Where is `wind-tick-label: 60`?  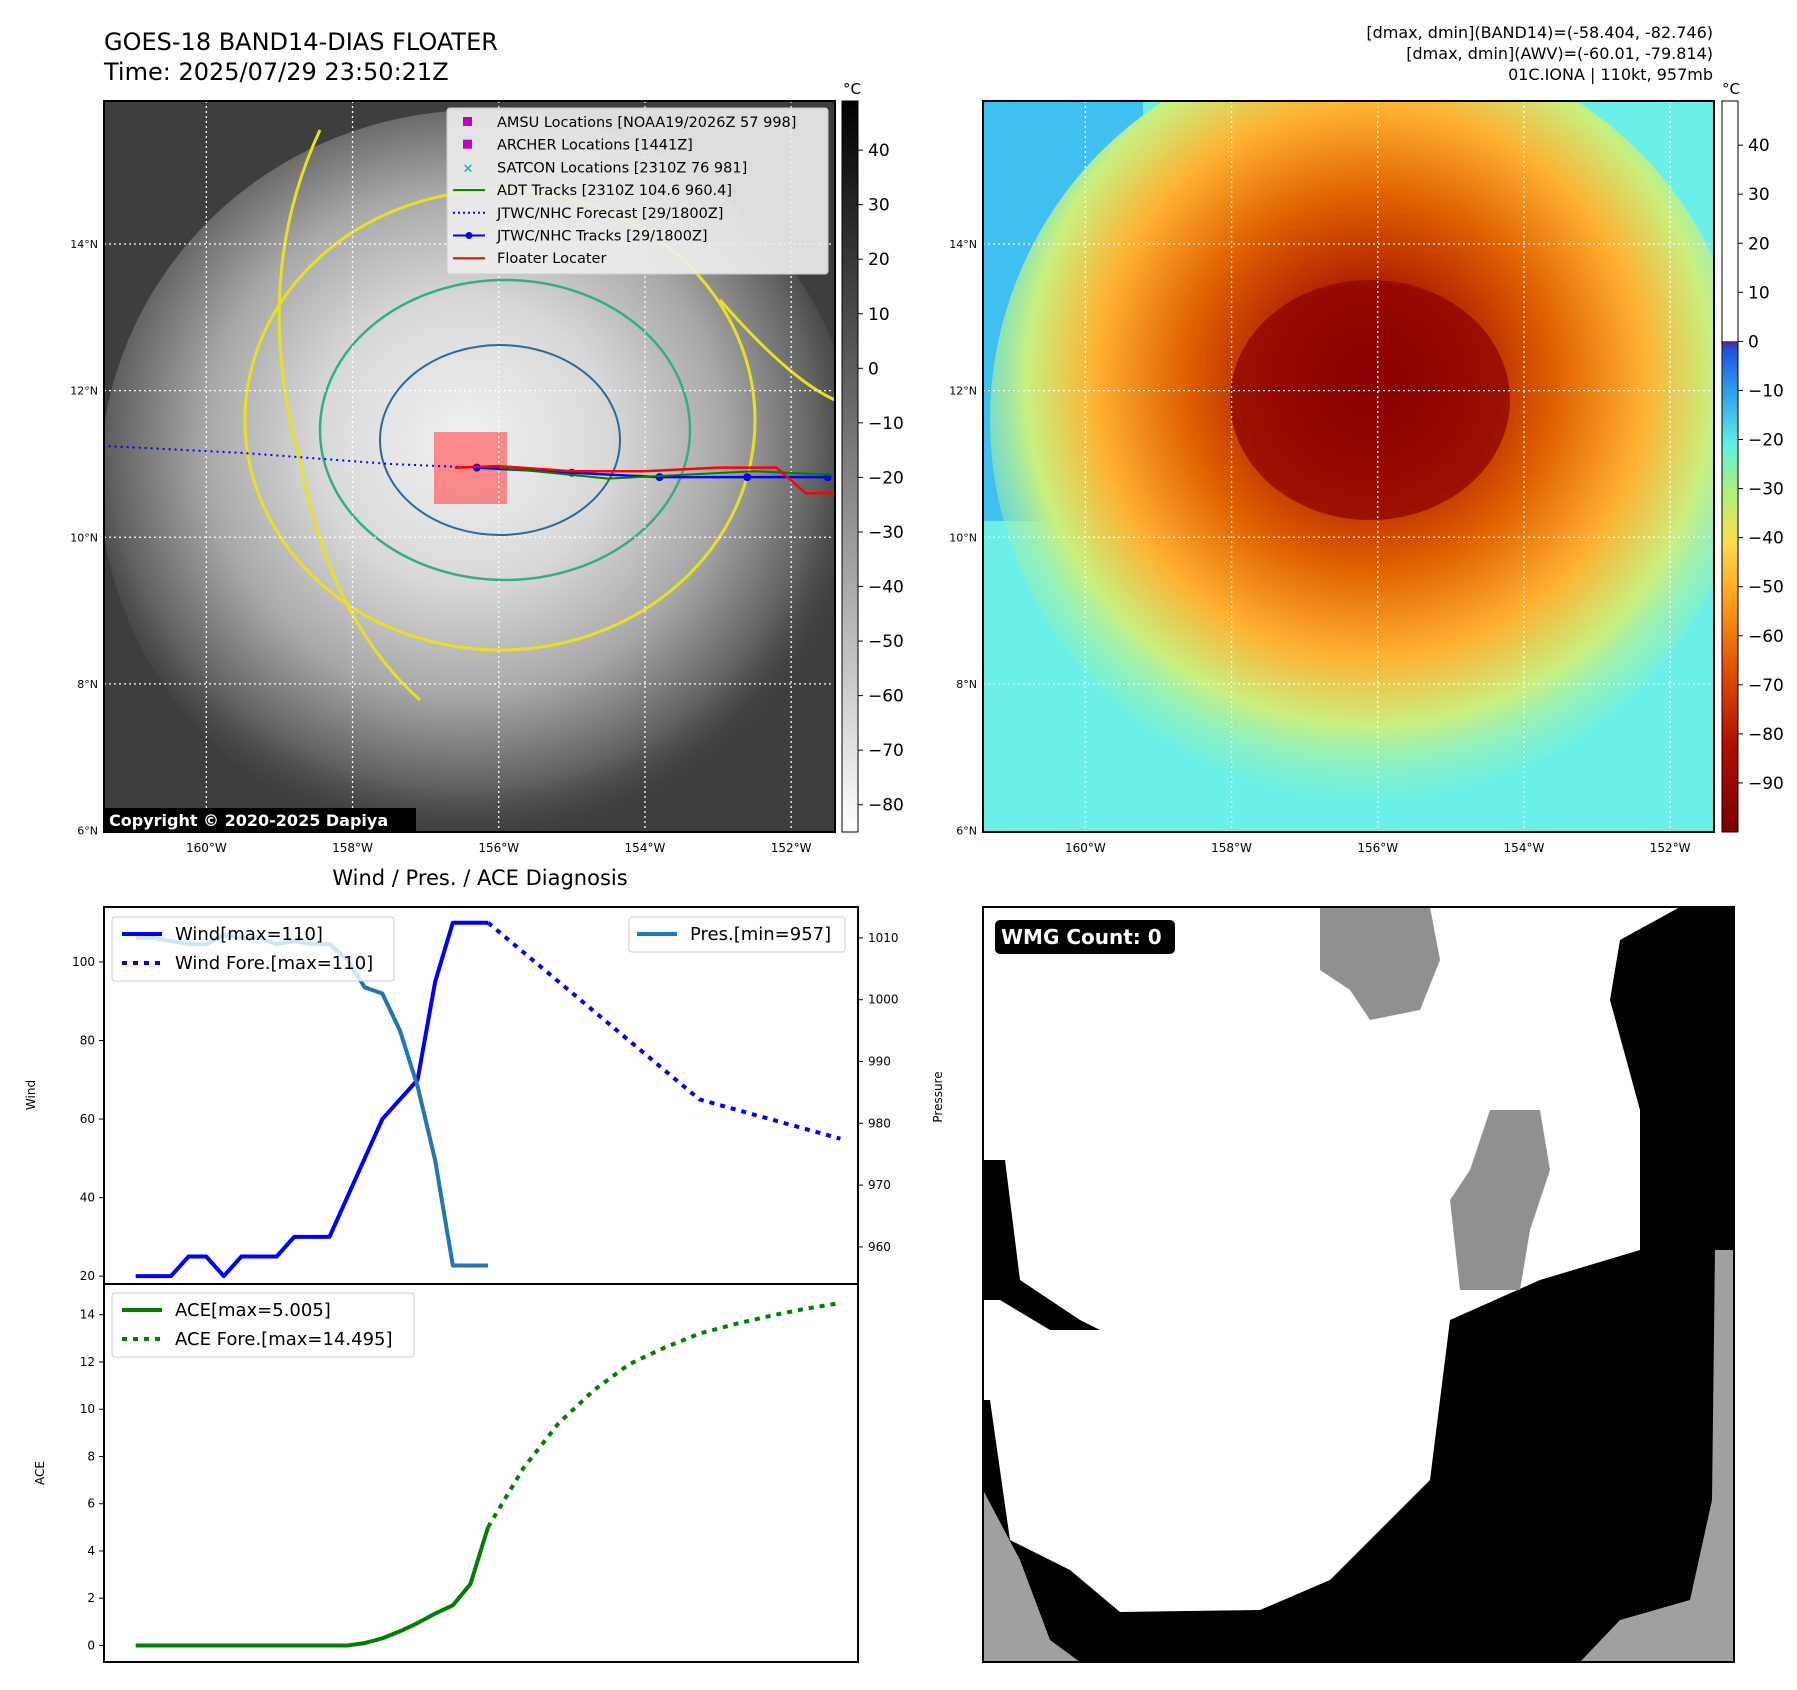 wind-tick-label: 60 is located at coordinates (87, 1119).